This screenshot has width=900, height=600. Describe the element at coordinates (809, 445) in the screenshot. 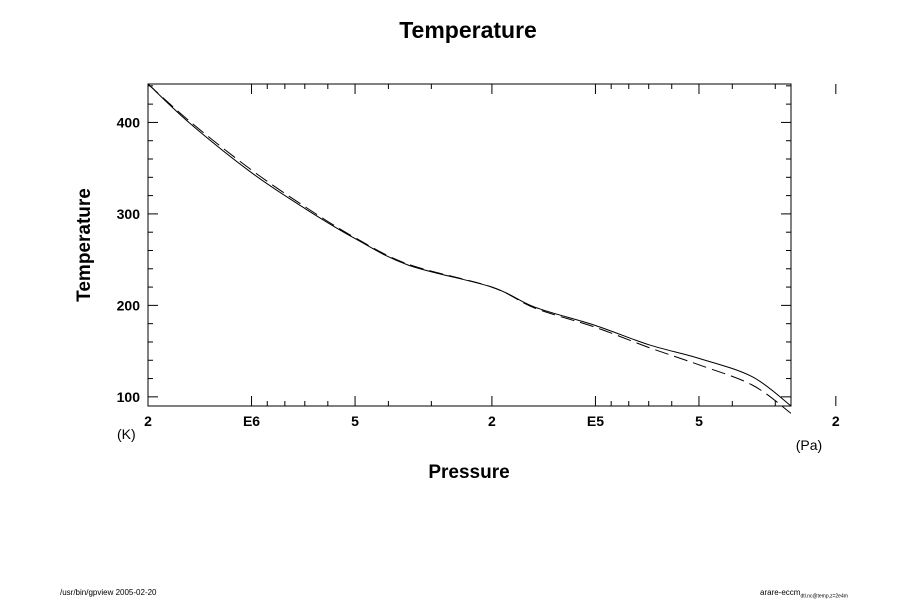

I see `x-axis-unit: (Pa)` at that location.